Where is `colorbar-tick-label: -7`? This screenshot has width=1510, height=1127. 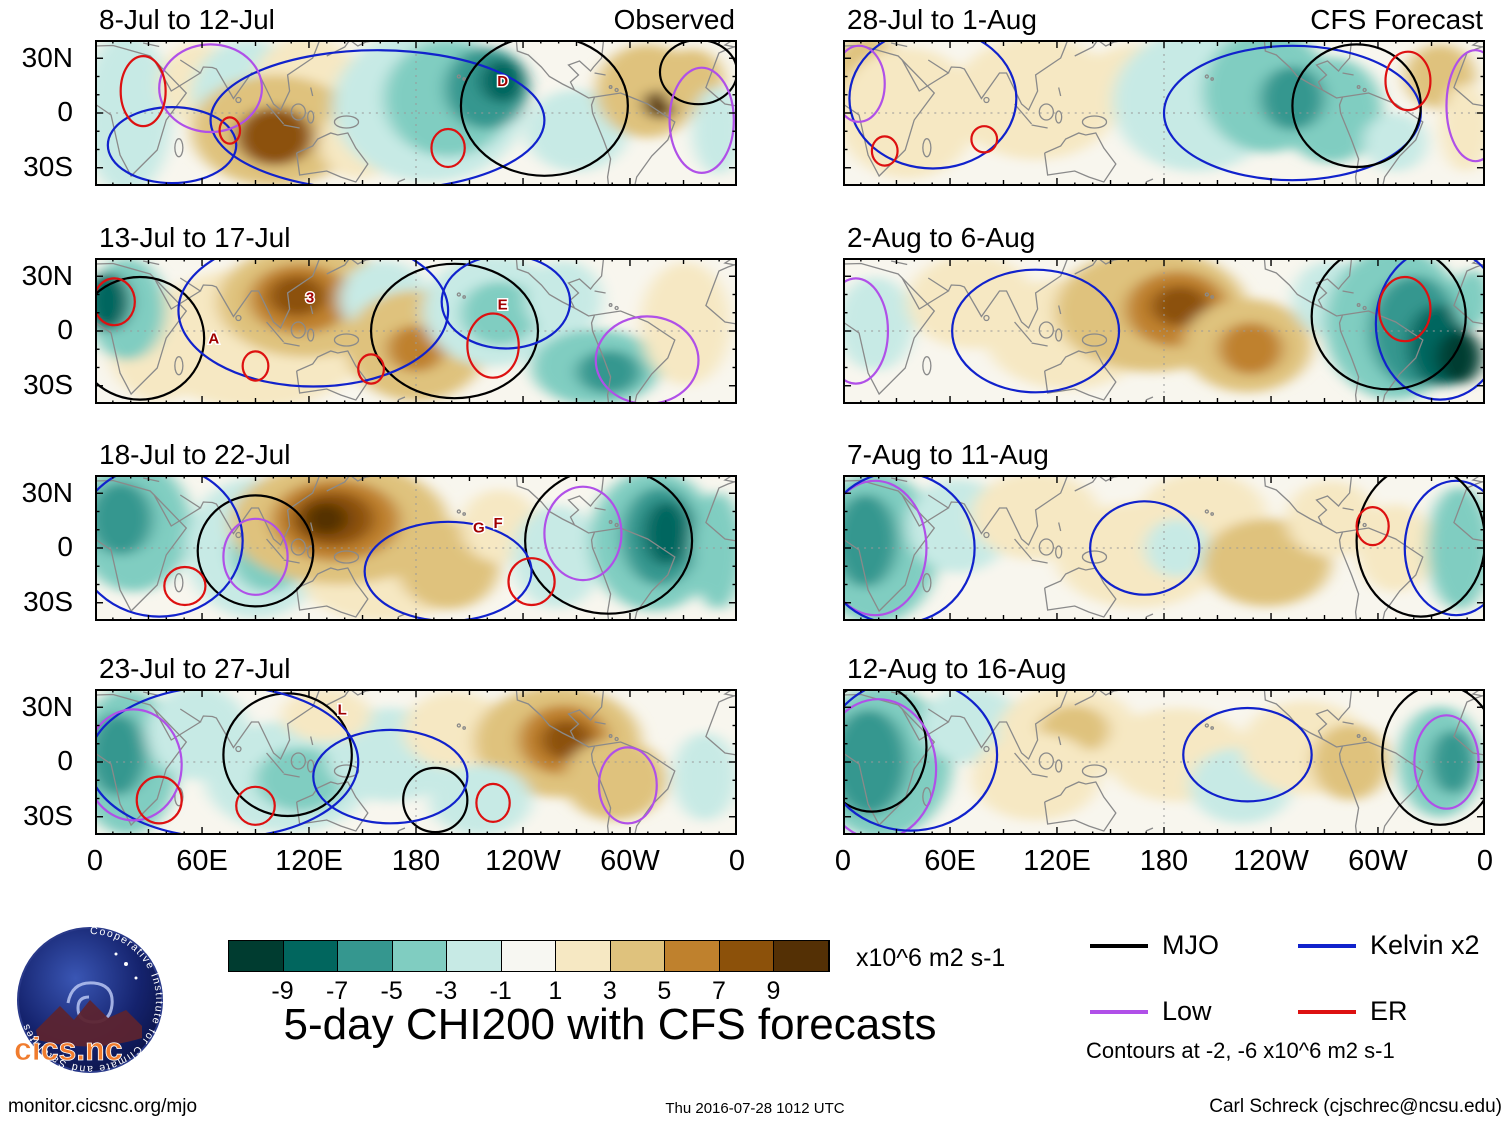
colorbar-tick-label: -7 is located at coordinates (337, 991).